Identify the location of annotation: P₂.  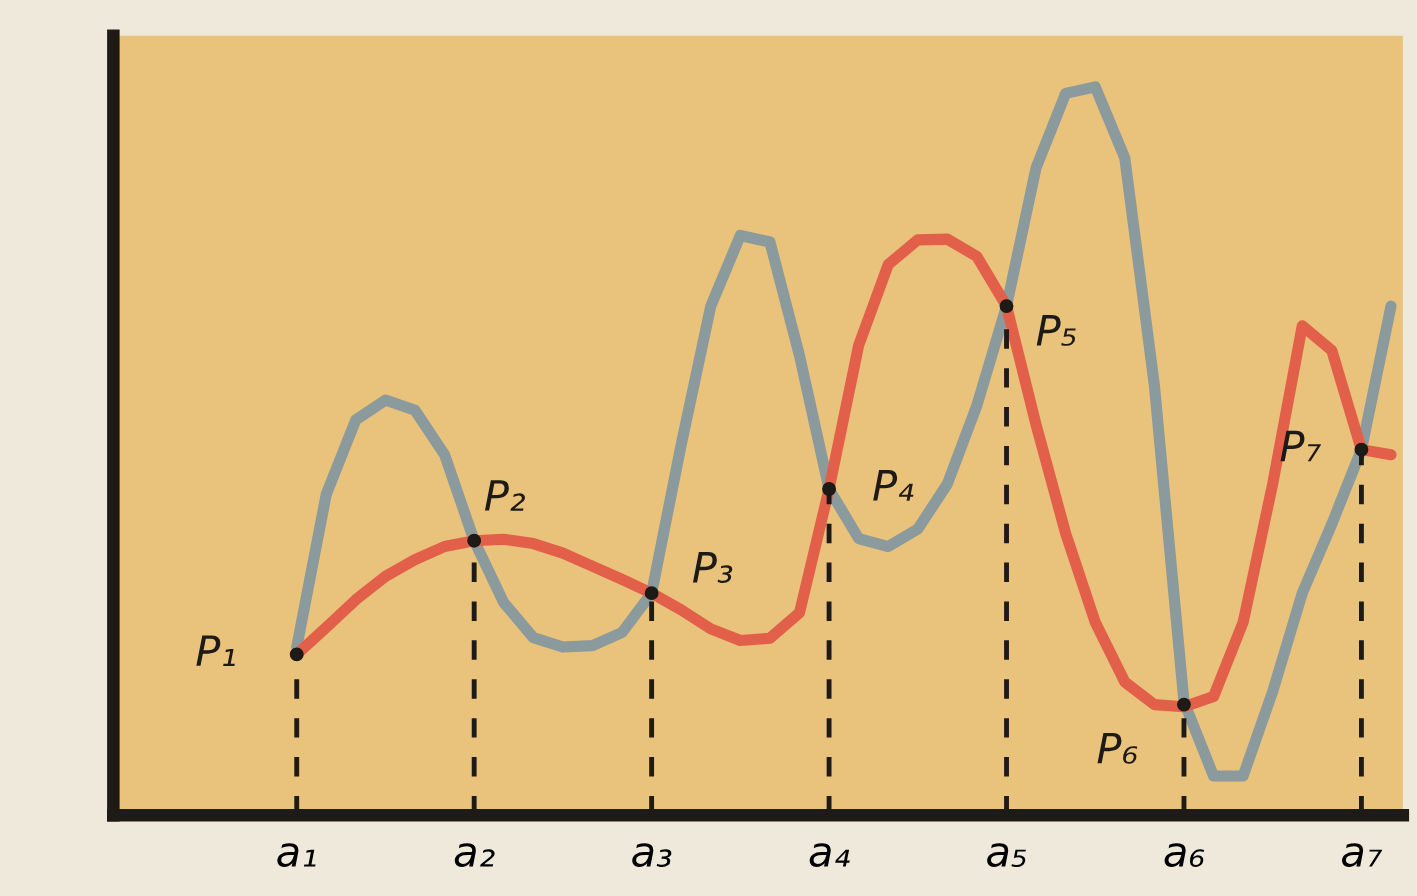
(504, 495).